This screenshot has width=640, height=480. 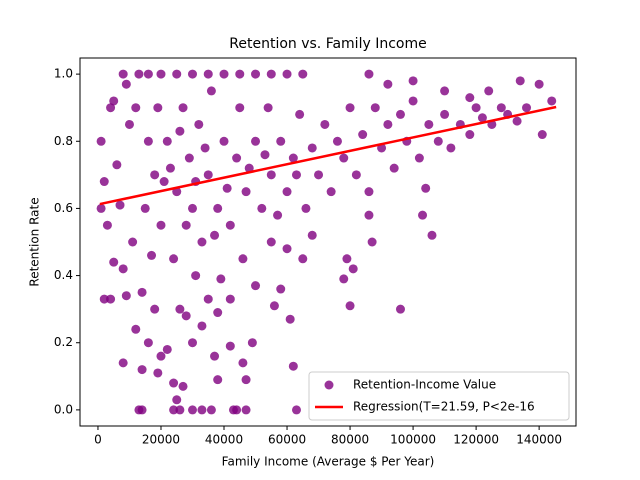 I want to click on x-tick-label: 120000, so click(x=476, y=440).